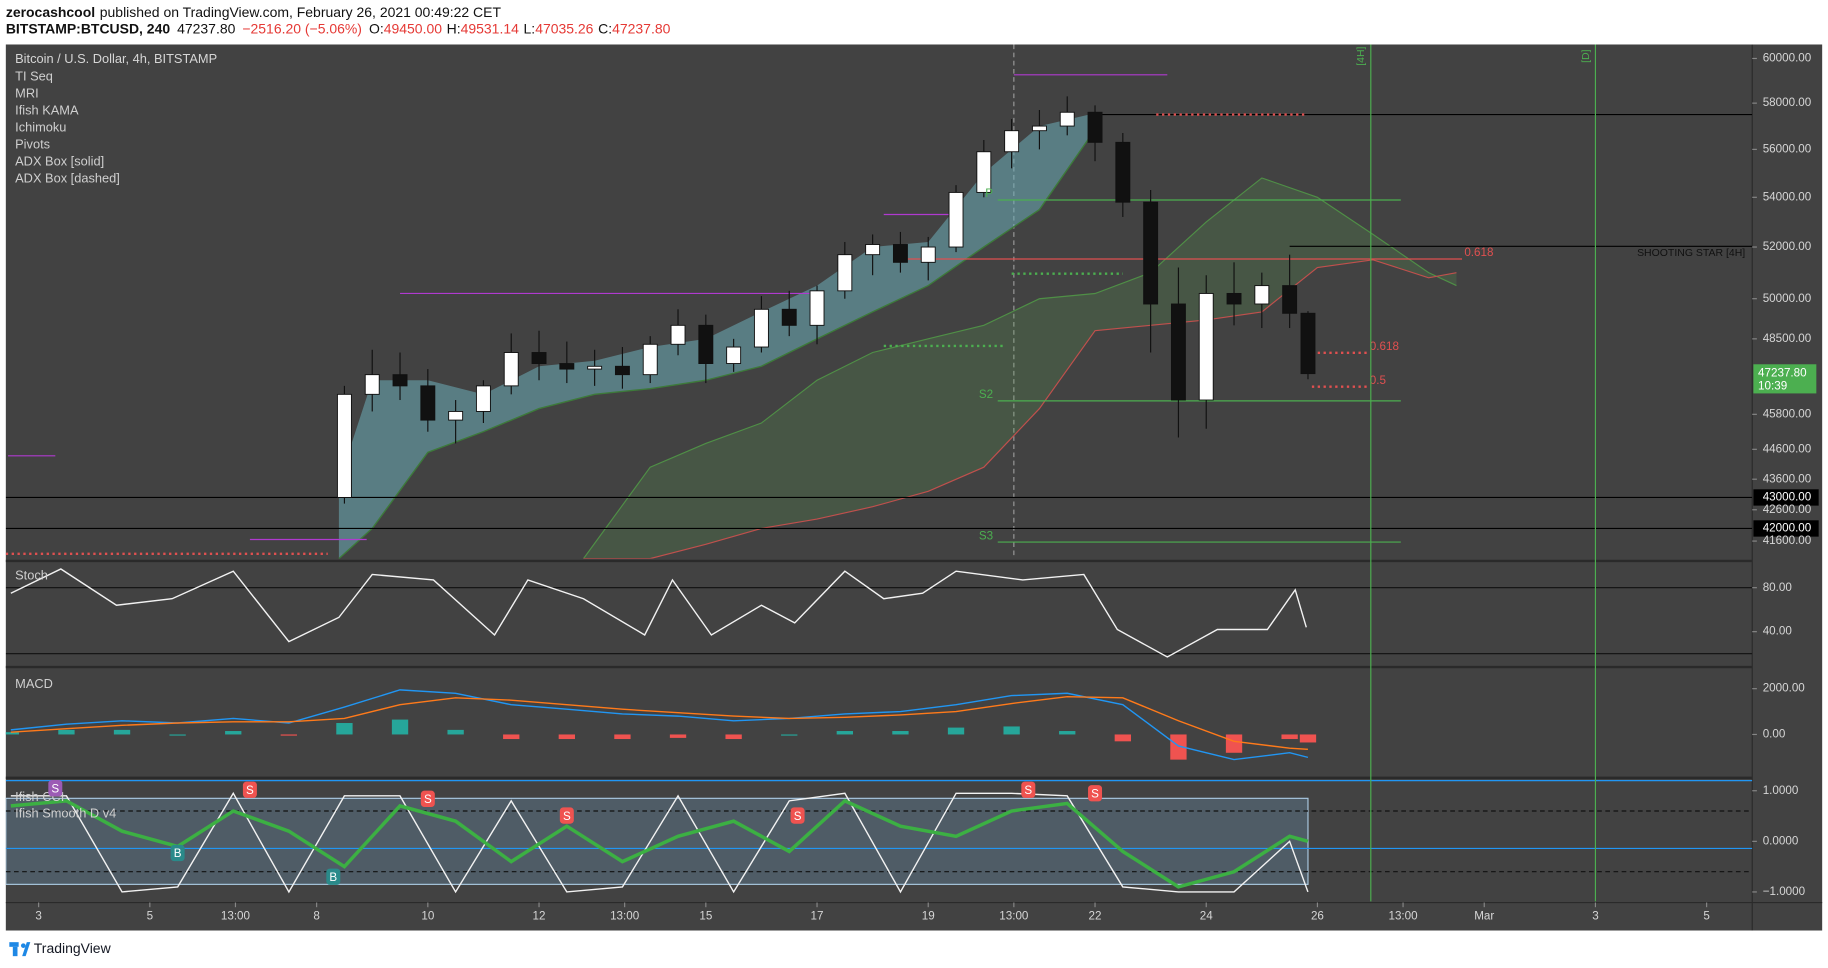  Describe the element at coordinates (1206, 916) in the screenshot. I see `x-tick-label: 24` at that location.